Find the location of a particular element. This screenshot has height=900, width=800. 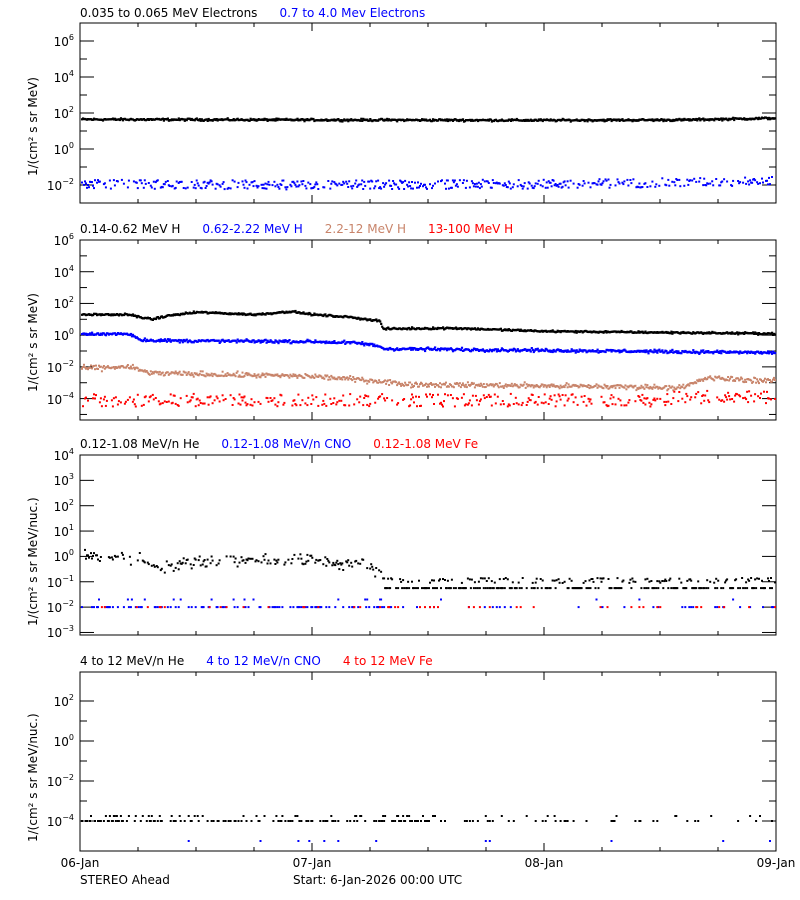

y-tick-label: 10³ is located at coordinates (63, 480).